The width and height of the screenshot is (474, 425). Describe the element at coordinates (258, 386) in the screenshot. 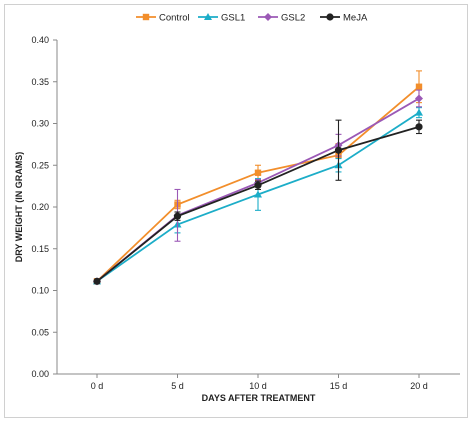

I see `x-tick-label: 10 d` at that location.